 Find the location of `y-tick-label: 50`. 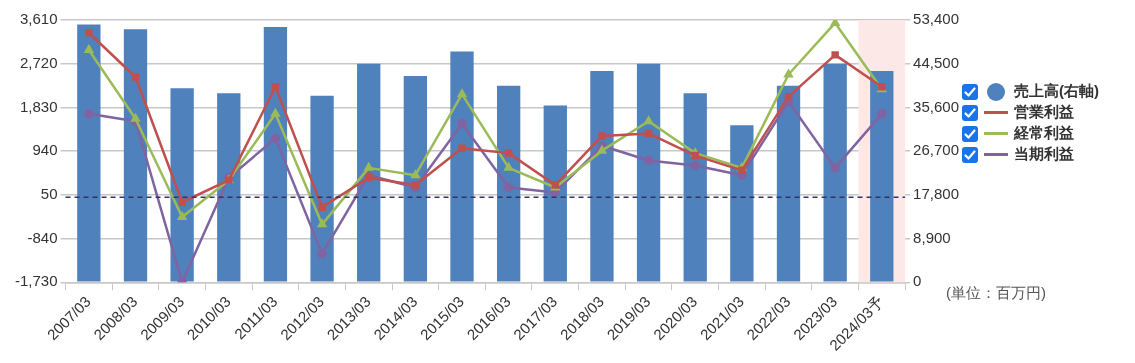

y-tick-label: 50 is located at coordinates (49, 194).